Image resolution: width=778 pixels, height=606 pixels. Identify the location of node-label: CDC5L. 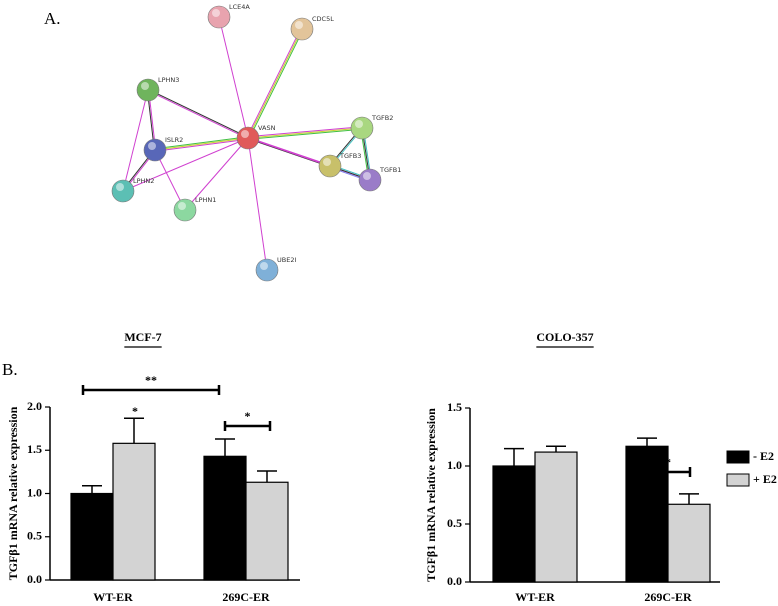
(323, 19).